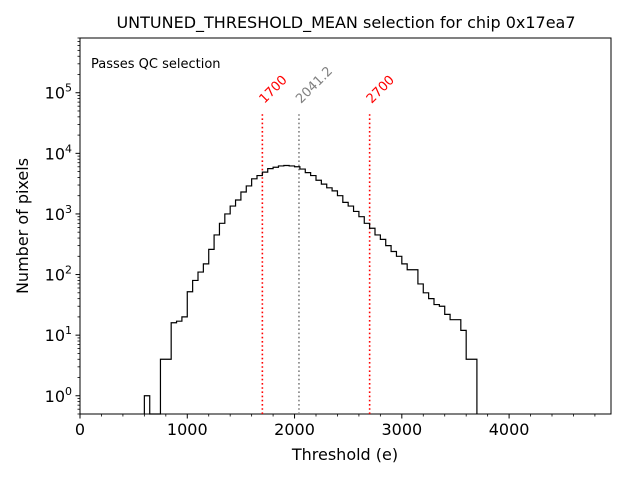  Describe the element at coordinates (314, 85) in the screenshot. I see `threshold-line-label-1: 2041.2` at that location.